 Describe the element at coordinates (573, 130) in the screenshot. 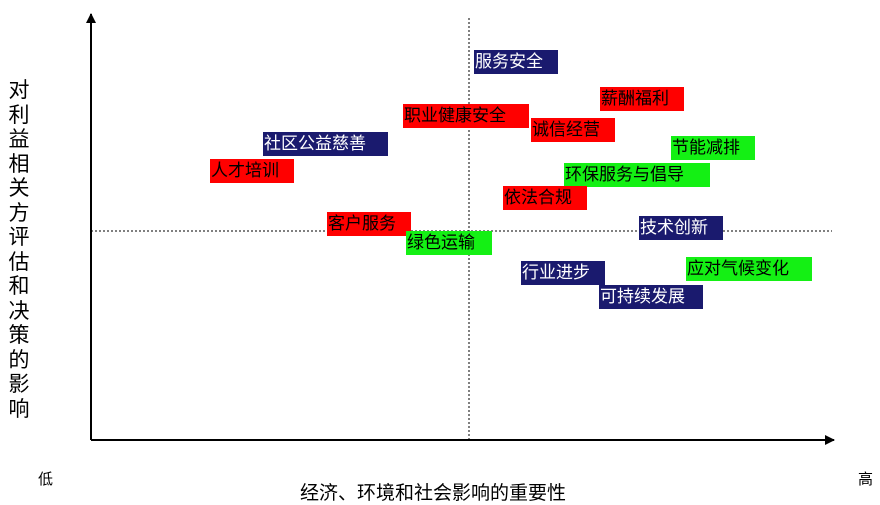

I see `topic-integrity-operation: 诚信经营` at that location.